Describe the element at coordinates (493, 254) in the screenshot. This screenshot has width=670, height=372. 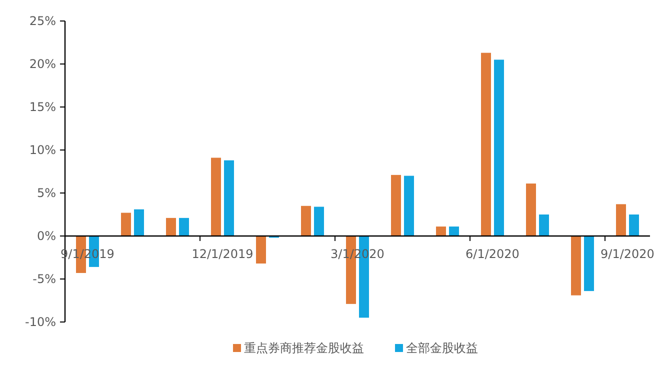
I see `x-tick-label: 6/1/2020` at that location.